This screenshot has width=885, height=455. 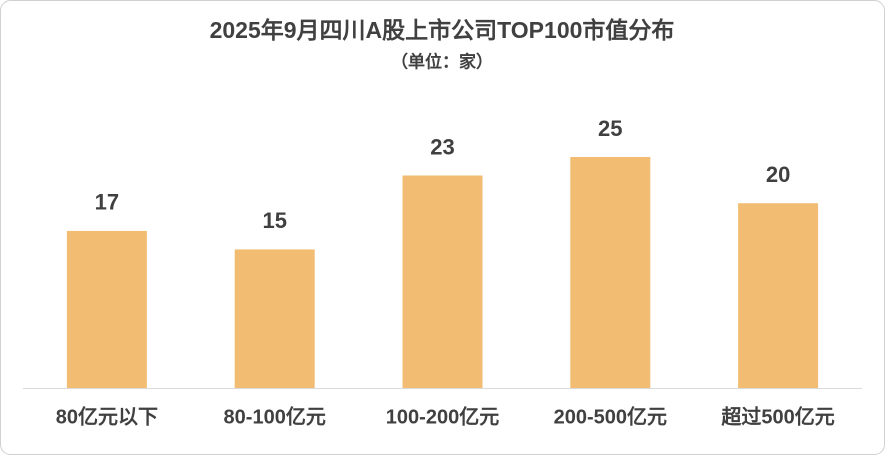 I want to click on value-label: 17, so click(x=107, y=202).